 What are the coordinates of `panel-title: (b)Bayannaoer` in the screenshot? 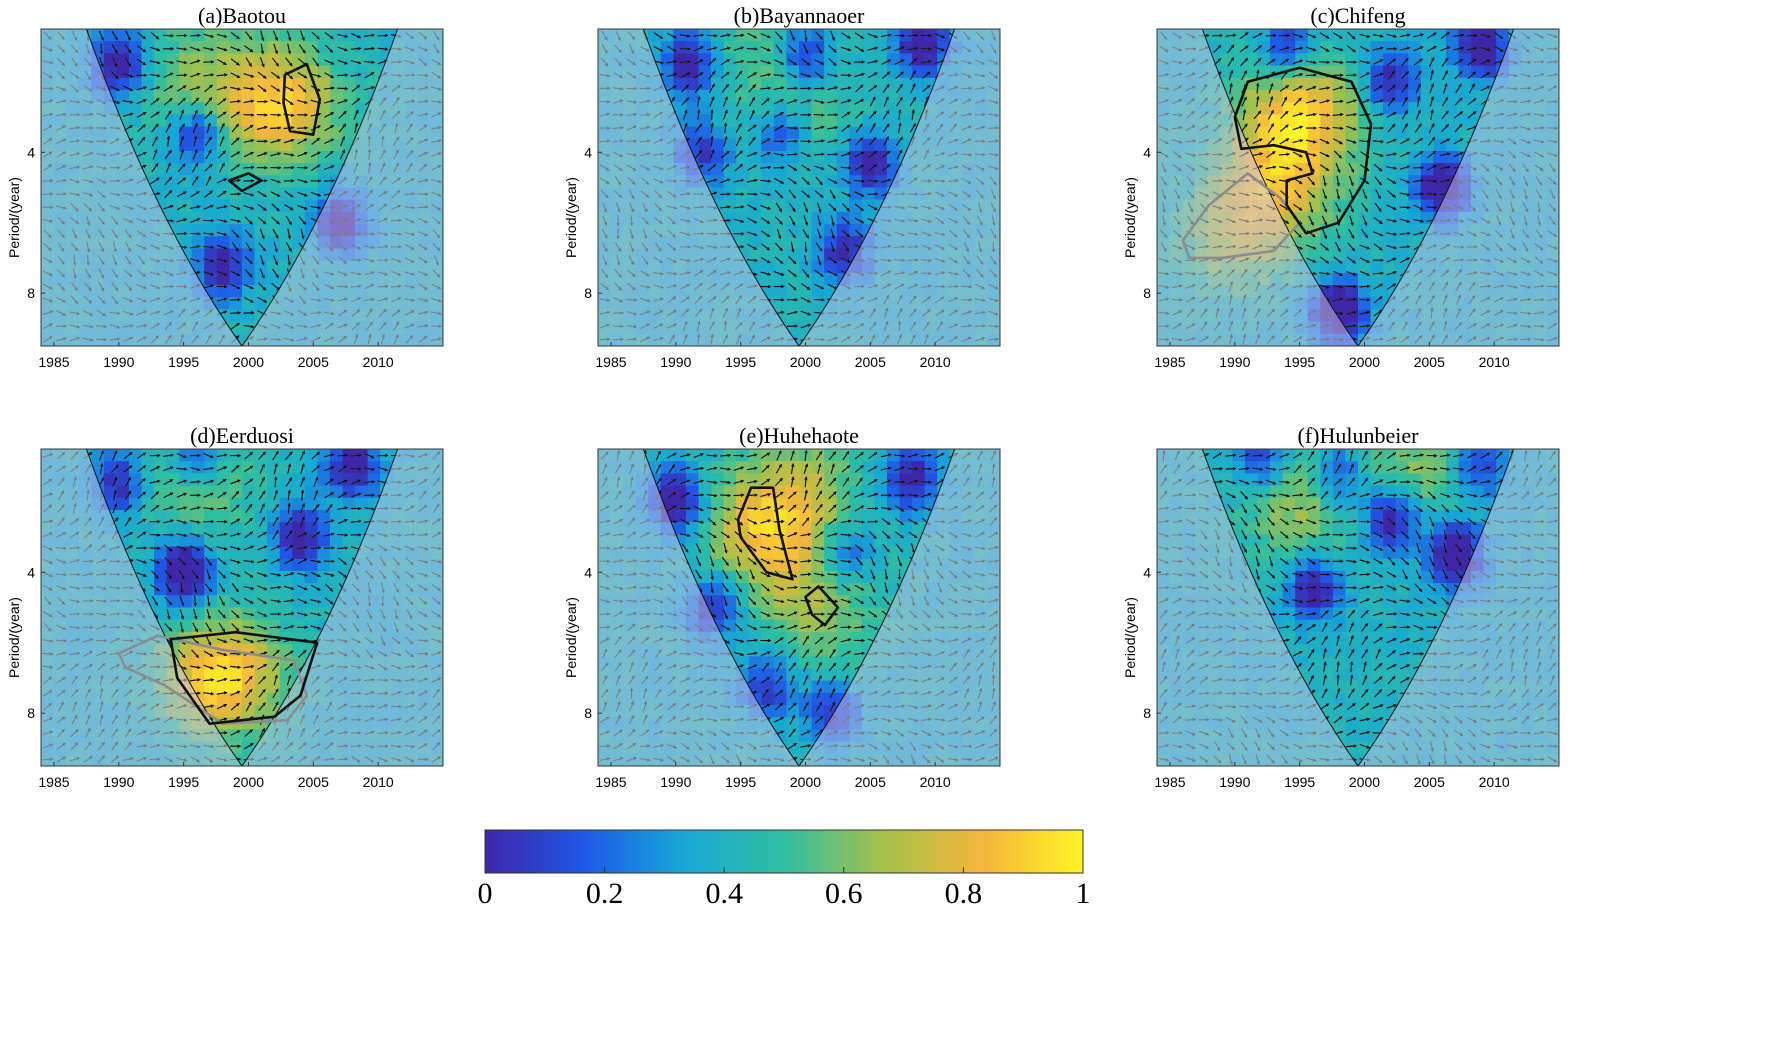 It's located at (799, 15).